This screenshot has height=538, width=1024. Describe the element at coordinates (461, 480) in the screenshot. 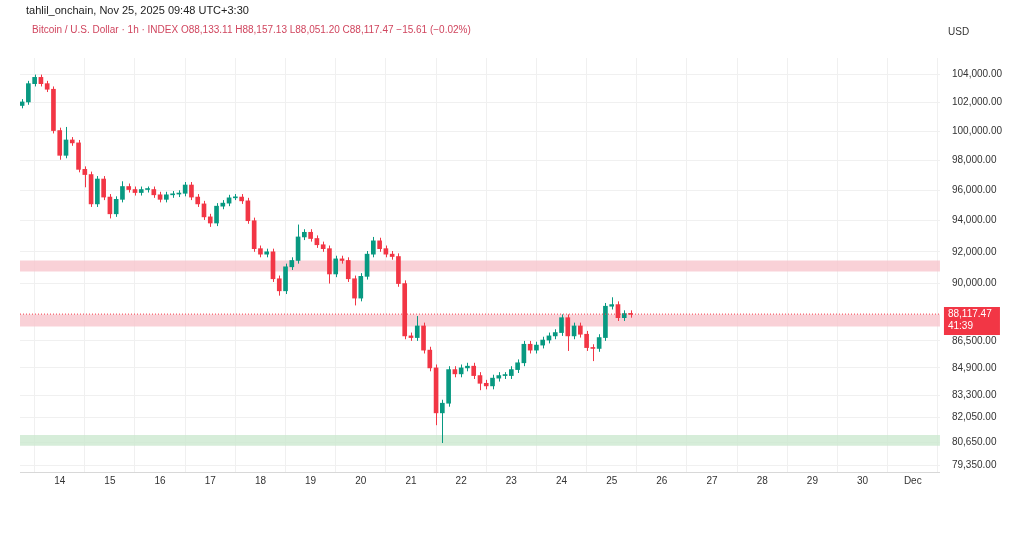

I see `x-tick-label: 22` at that location.